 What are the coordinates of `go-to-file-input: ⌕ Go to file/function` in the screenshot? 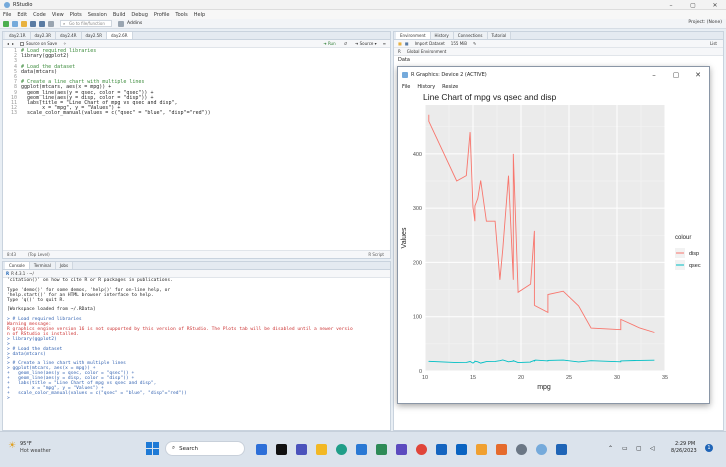 It's located at (86, 23).